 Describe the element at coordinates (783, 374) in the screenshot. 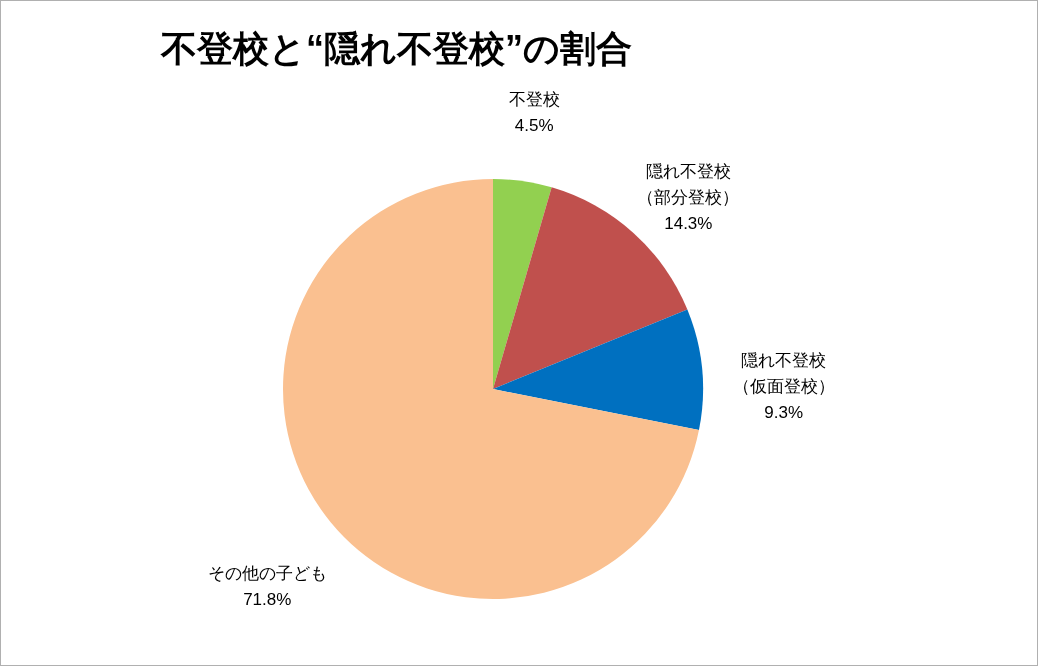

I see `slice-label: 隠れ不登校（仮面登校）` at that location.